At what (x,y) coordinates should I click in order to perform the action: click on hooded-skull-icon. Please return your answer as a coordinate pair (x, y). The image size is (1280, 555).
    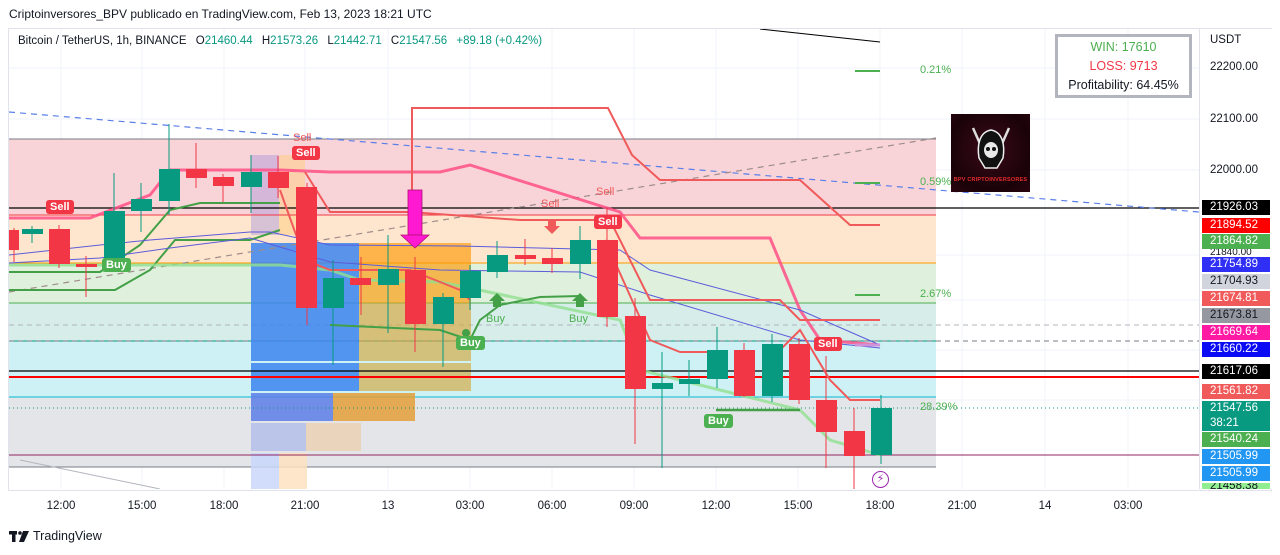
    Looking at the image, I should click on (990, 147).